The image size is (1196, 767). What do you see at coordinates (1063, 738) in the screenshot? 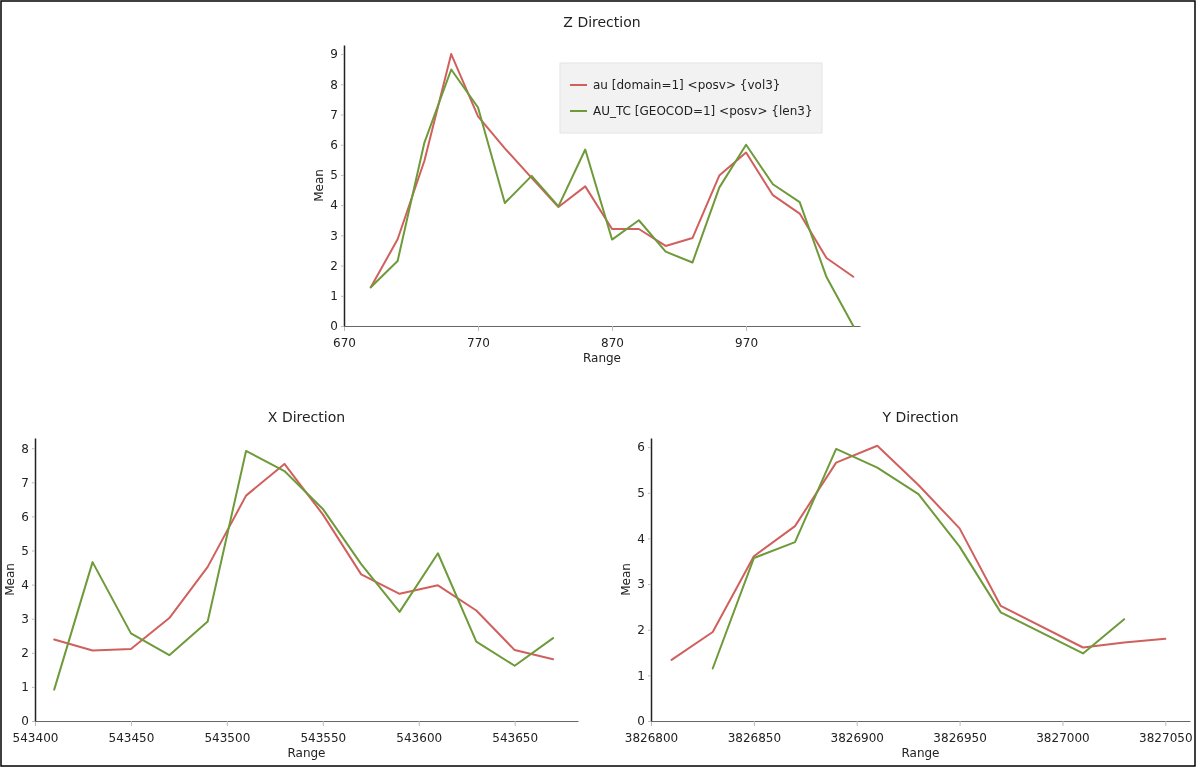
I see `x-tick-label: 3827000` at bounding box center [1063, 738].